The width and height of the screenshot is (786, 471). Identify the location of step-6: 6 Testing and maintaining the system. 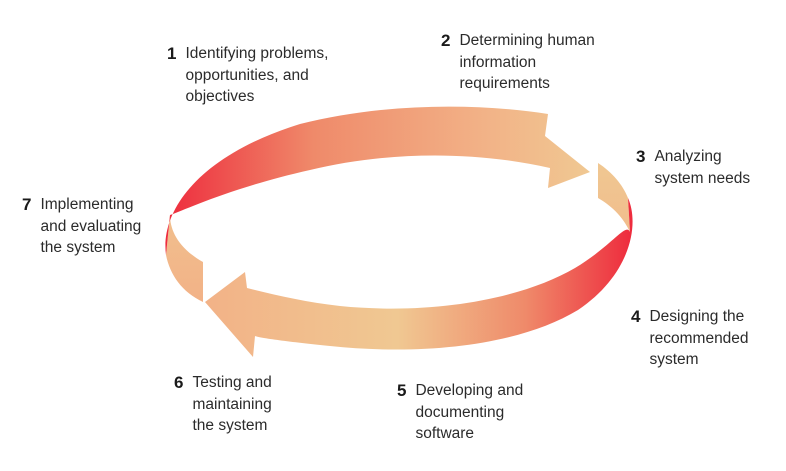
(223, 404).